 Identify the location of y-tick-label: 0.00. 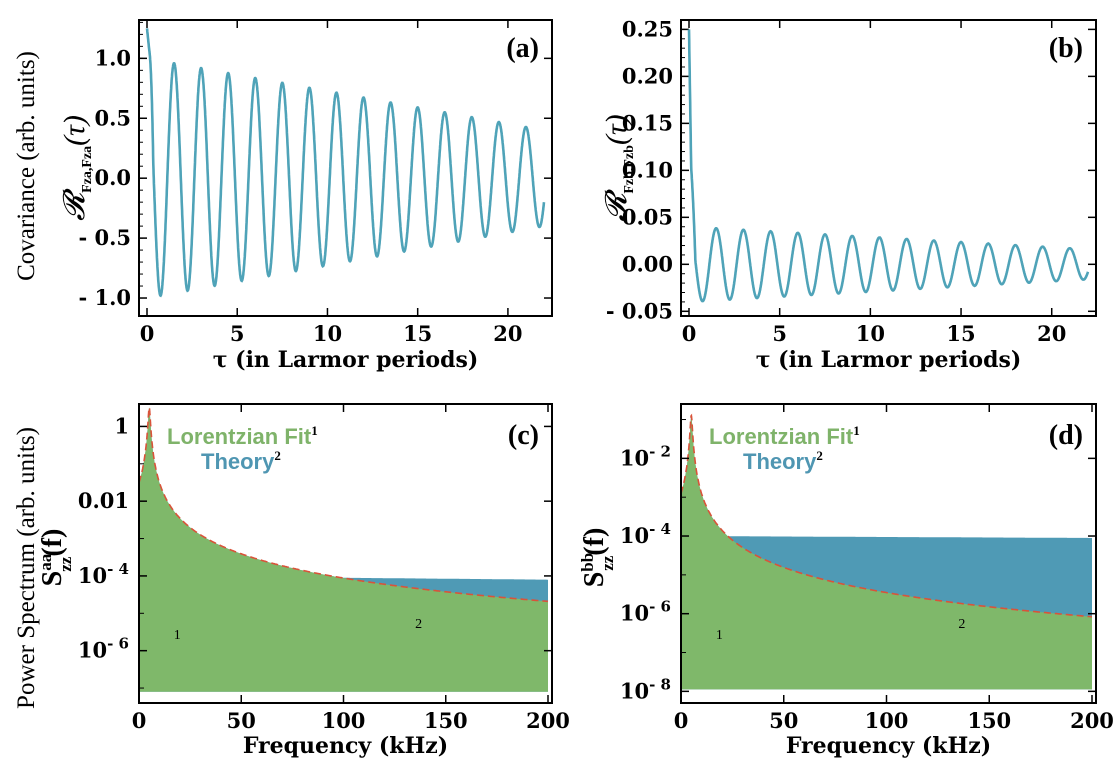
(647, 263).